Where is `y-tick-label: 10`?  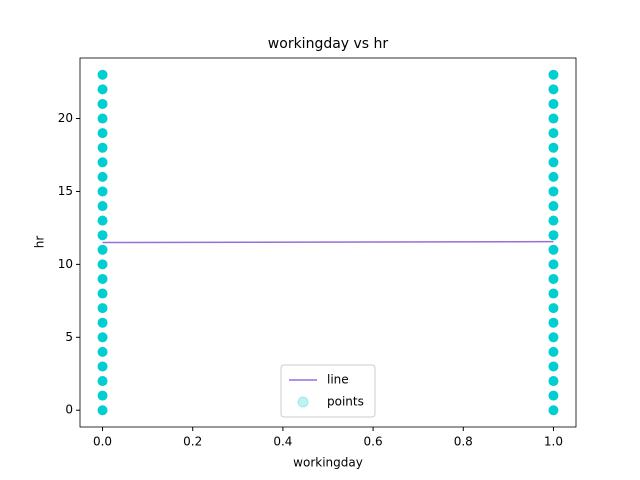 y-tick-label: 10 is located at coordinates (65, 264).